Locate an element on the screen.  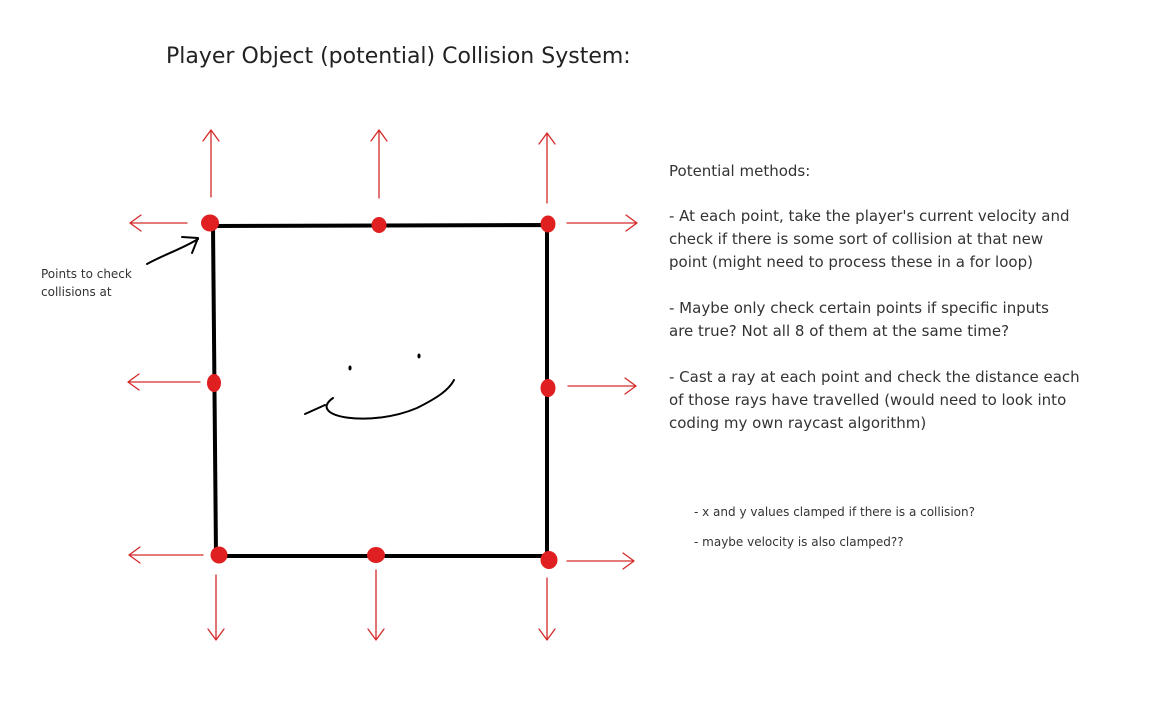
note-line: coding my own raycast algorithm) is located at coordinates (798, 423).